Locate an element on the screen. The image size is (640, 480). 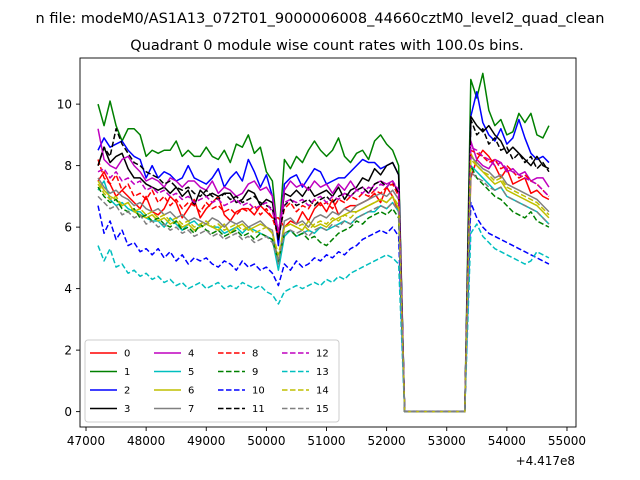
x-tick-label: 54000 is located at coordinates (507, 441).